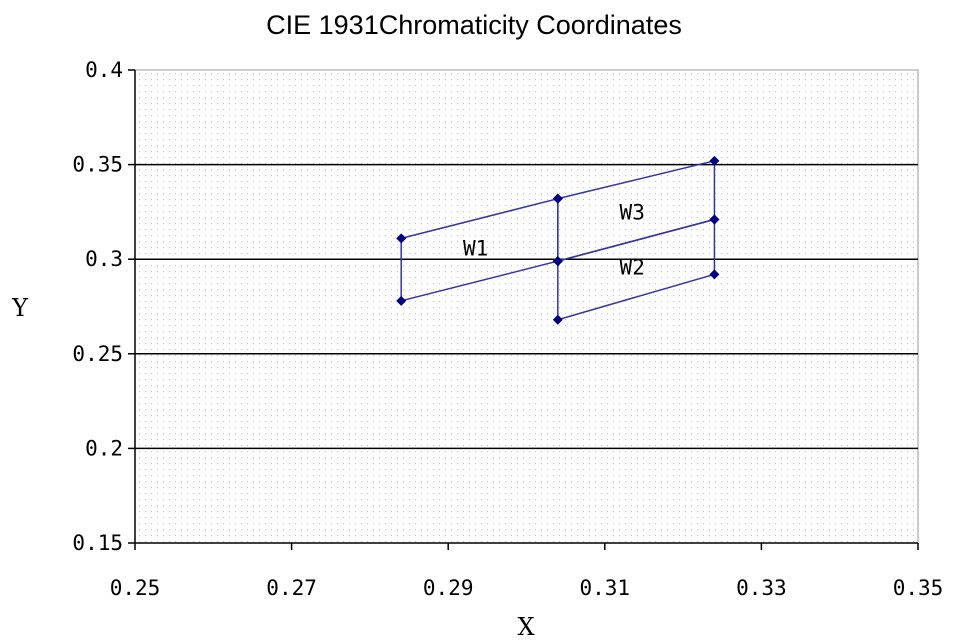  I want to click on x-tick-label-4: 0.33, so click(761, 588).